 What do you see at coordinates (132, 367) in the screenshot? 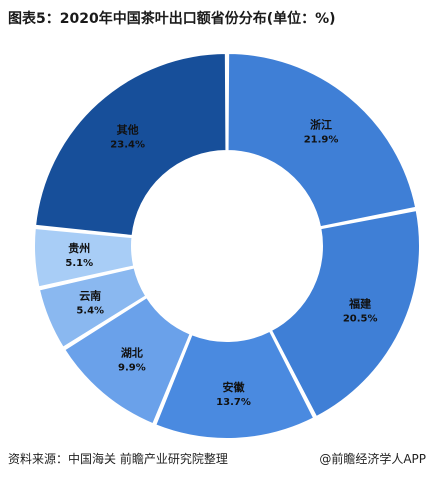
I see `slice-value-label: 9.9%` at bounding box center [132, 367].